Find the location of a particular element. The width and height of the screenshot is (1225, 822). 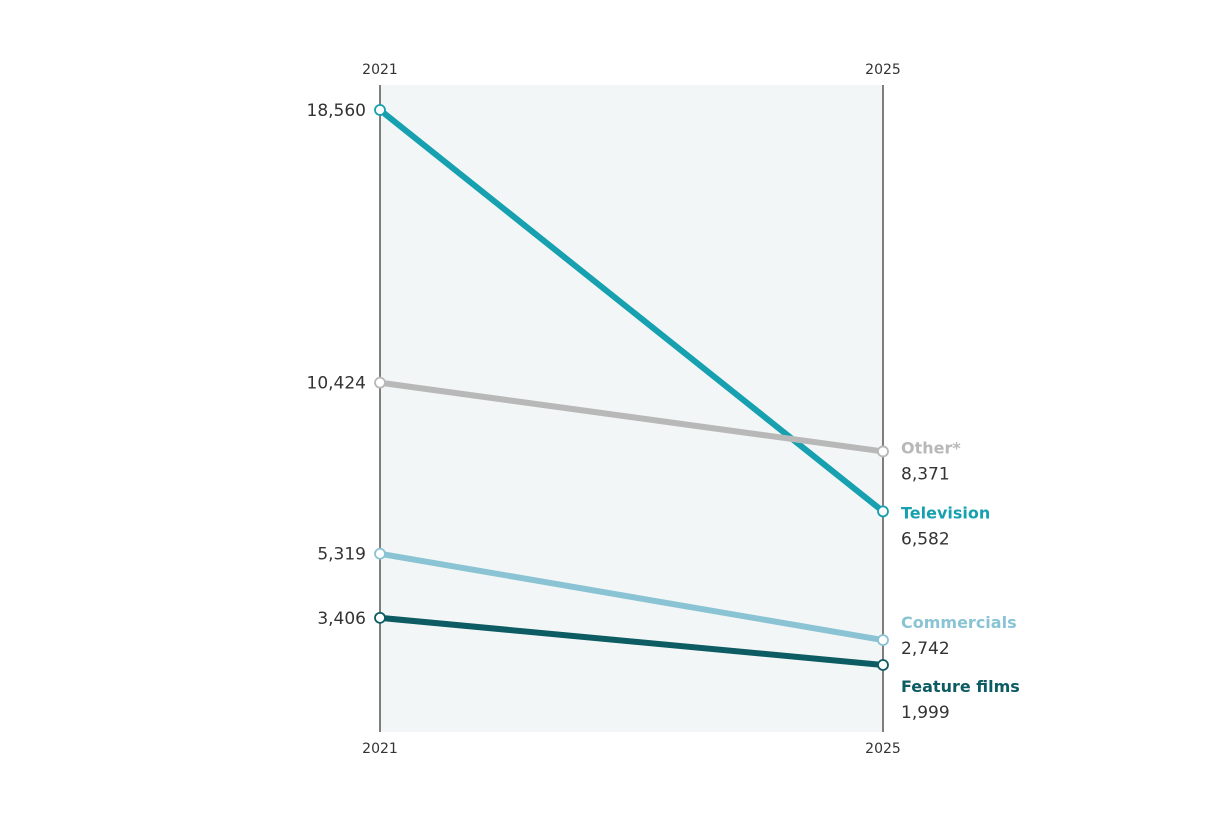

series-name-feature-films: Feature films is located at coordinates (960, 686).